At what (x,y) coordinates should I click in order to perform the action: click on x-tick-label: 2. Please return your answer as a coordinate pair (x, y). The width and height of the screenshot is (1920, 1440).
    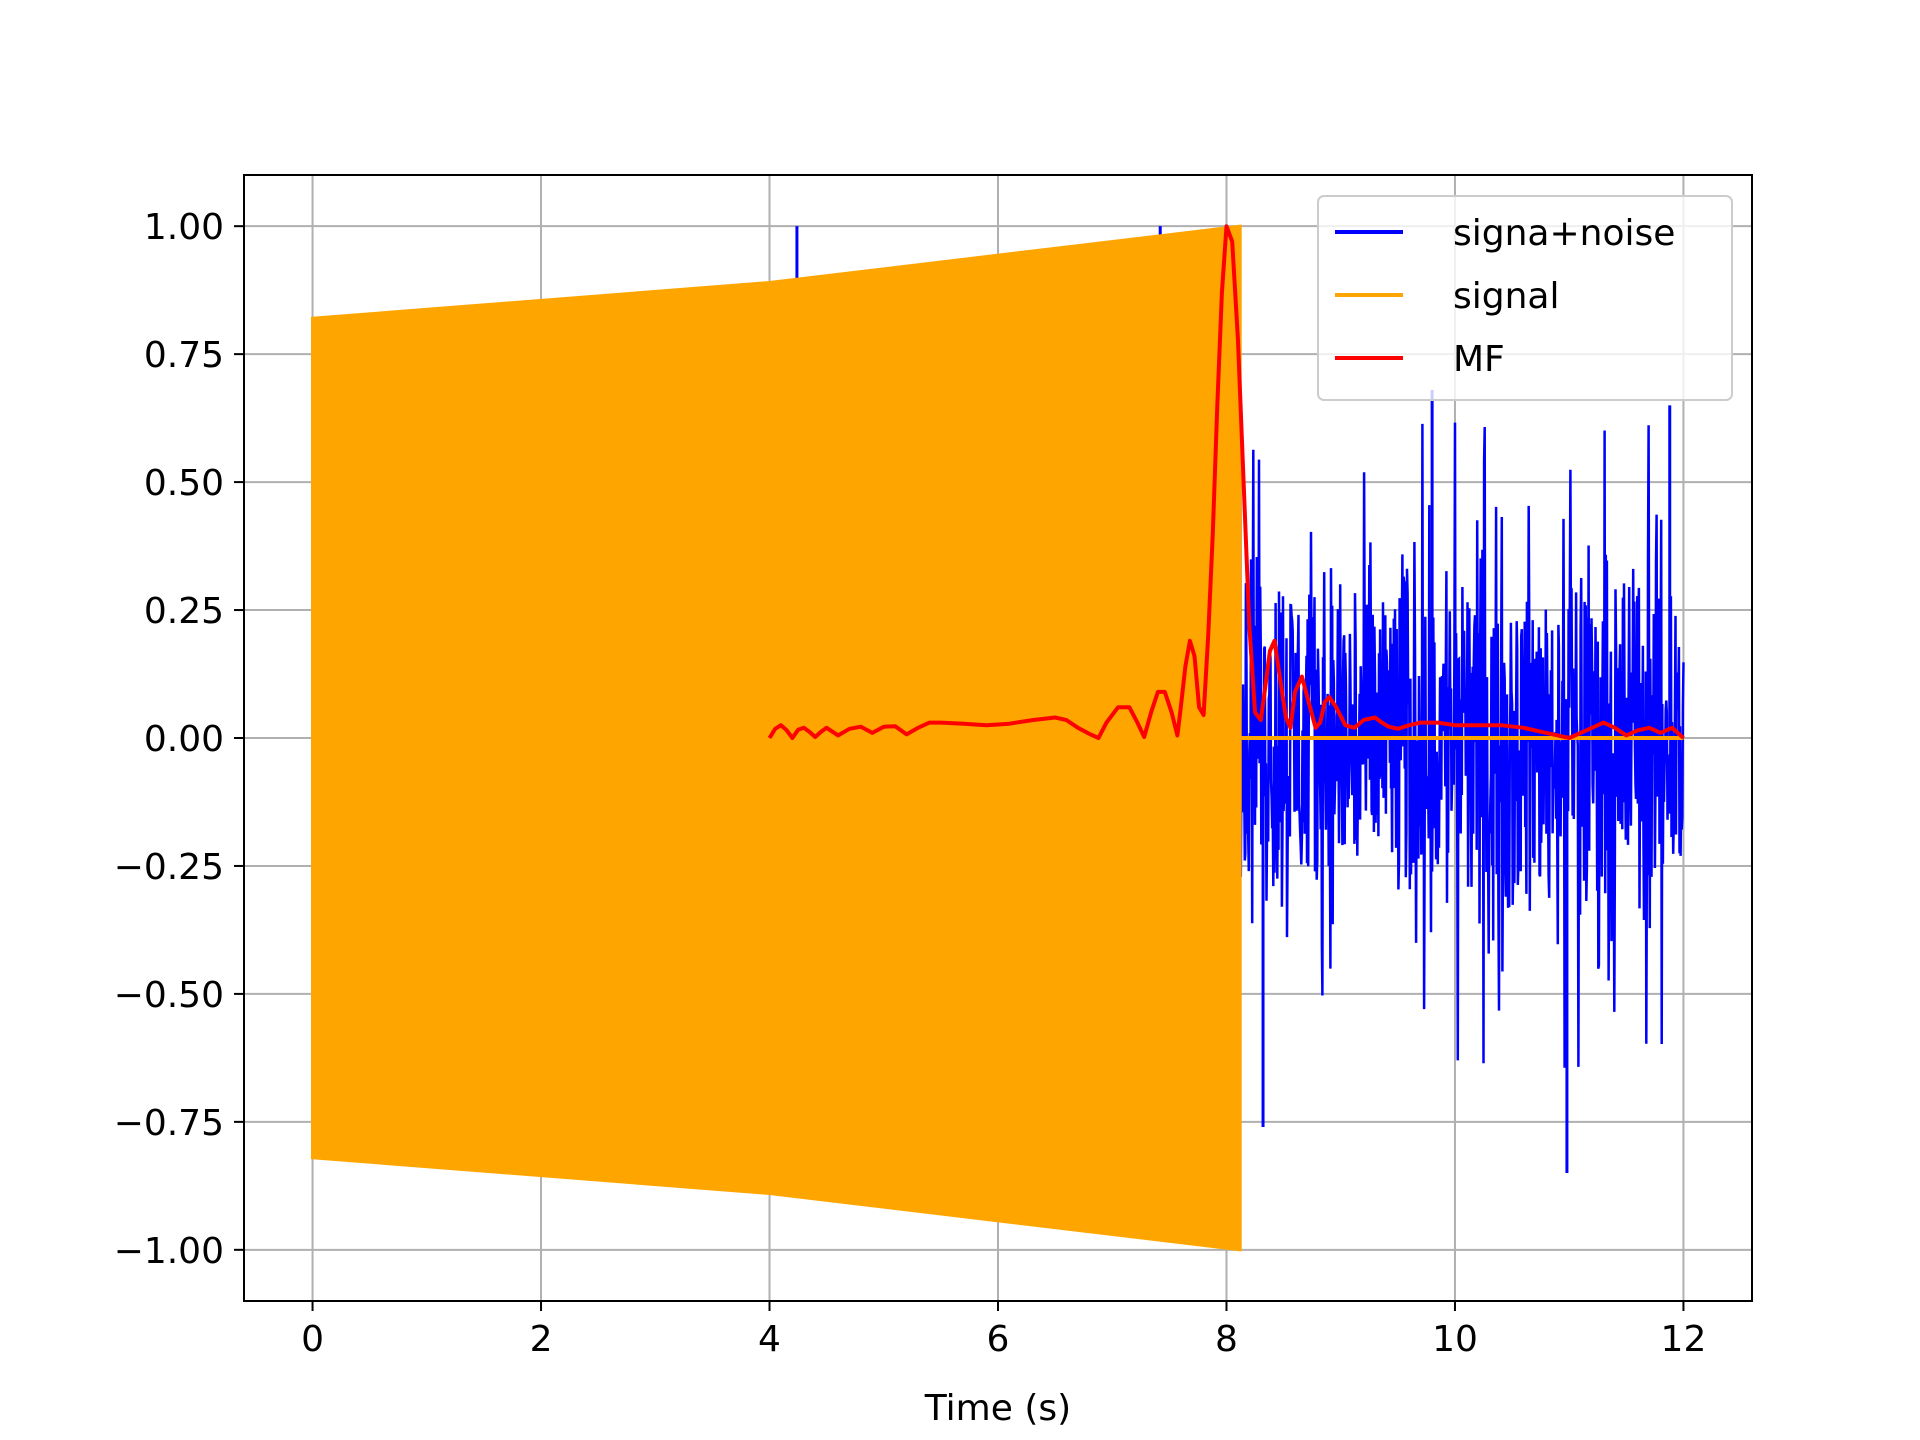
    Looking at the image, I should click on (541, 1339).